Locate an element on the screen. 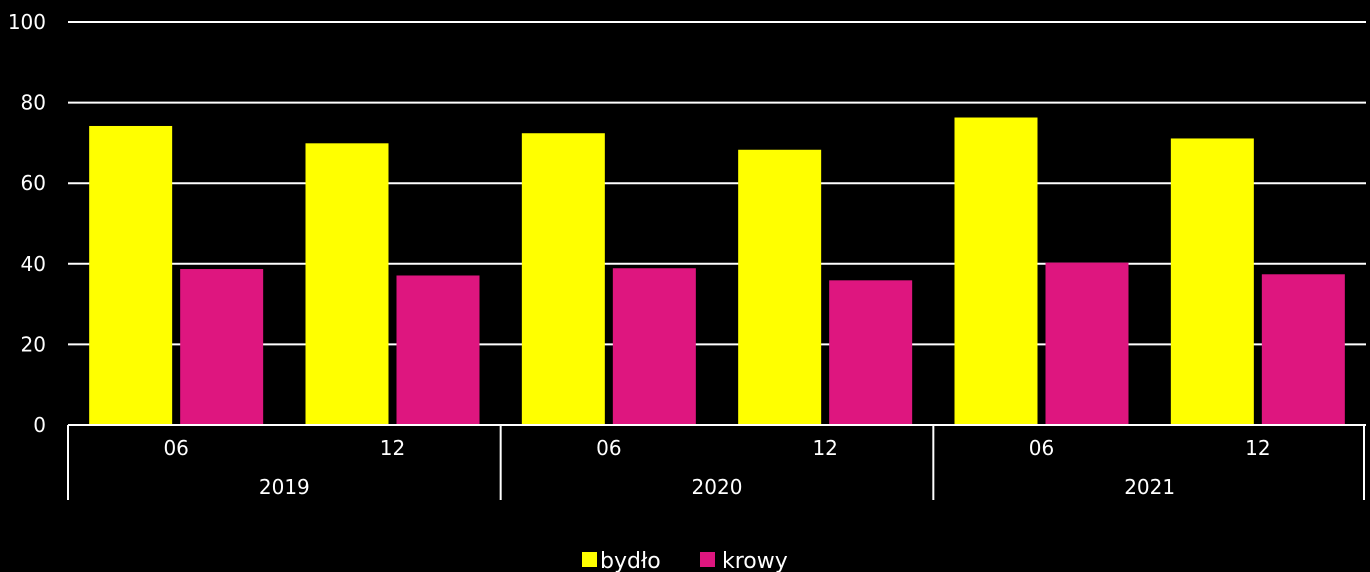 This screenshot has width=1370, height=572. x-group-label: 2020 is located at coordinates (717, 487).